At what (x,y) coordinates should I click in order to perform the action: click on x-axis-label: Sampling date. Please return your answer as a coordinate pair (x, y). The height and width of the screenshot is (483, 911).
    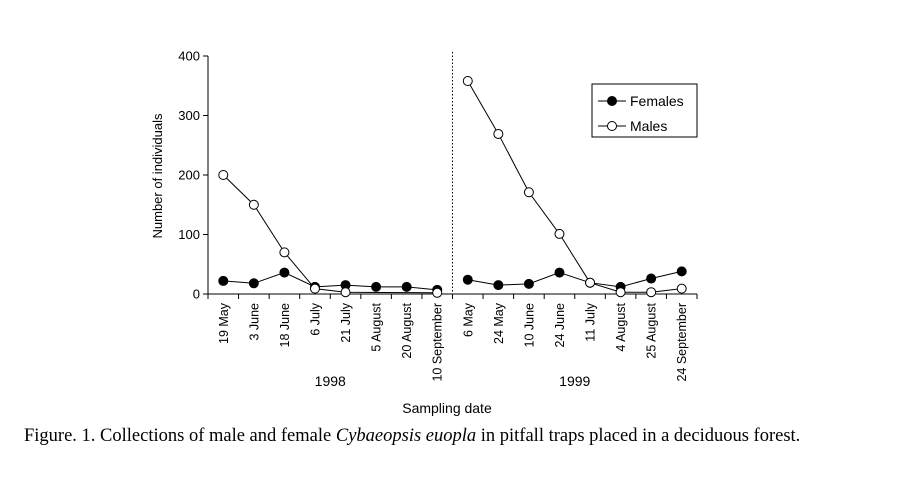
    Looking at the image, I should click on (447, 408).